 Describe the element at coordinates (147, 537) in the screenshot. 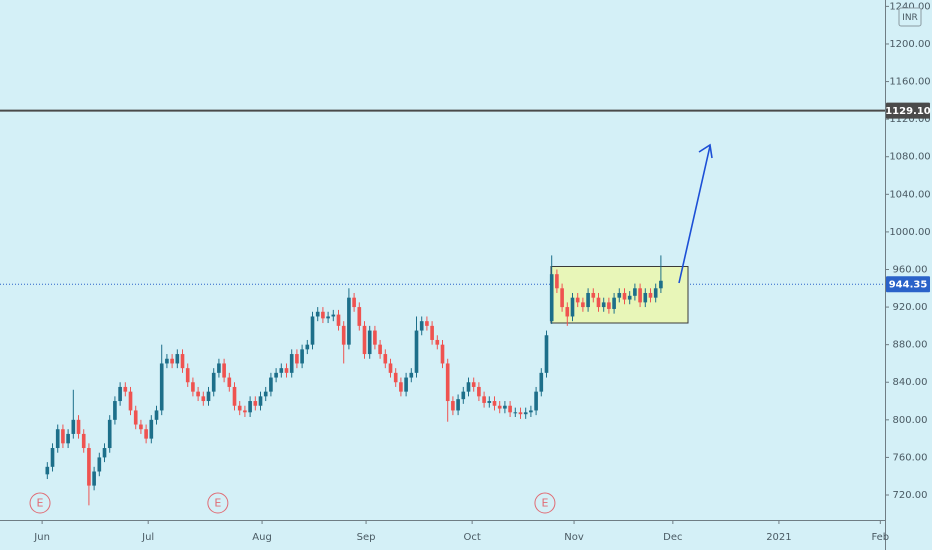

I see `x-tick-label: Jul` at that location.